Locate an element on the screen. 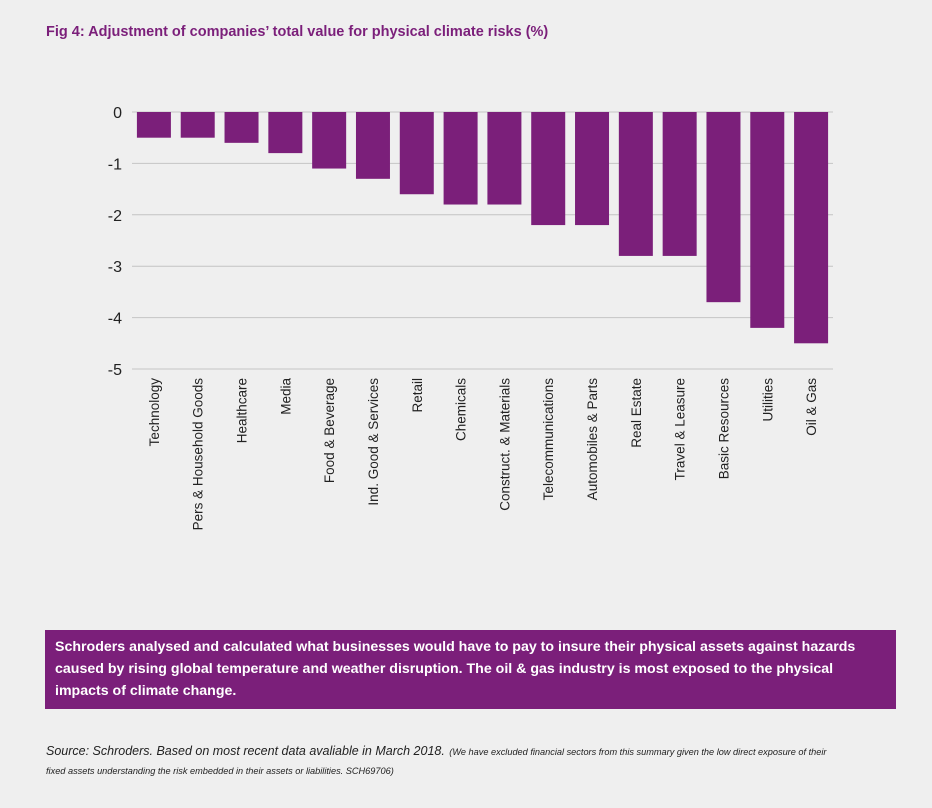 Image resolution: width=932 pixels, height=808 pixels. y-tick-label: -3 is located at coordinates (115, 267).